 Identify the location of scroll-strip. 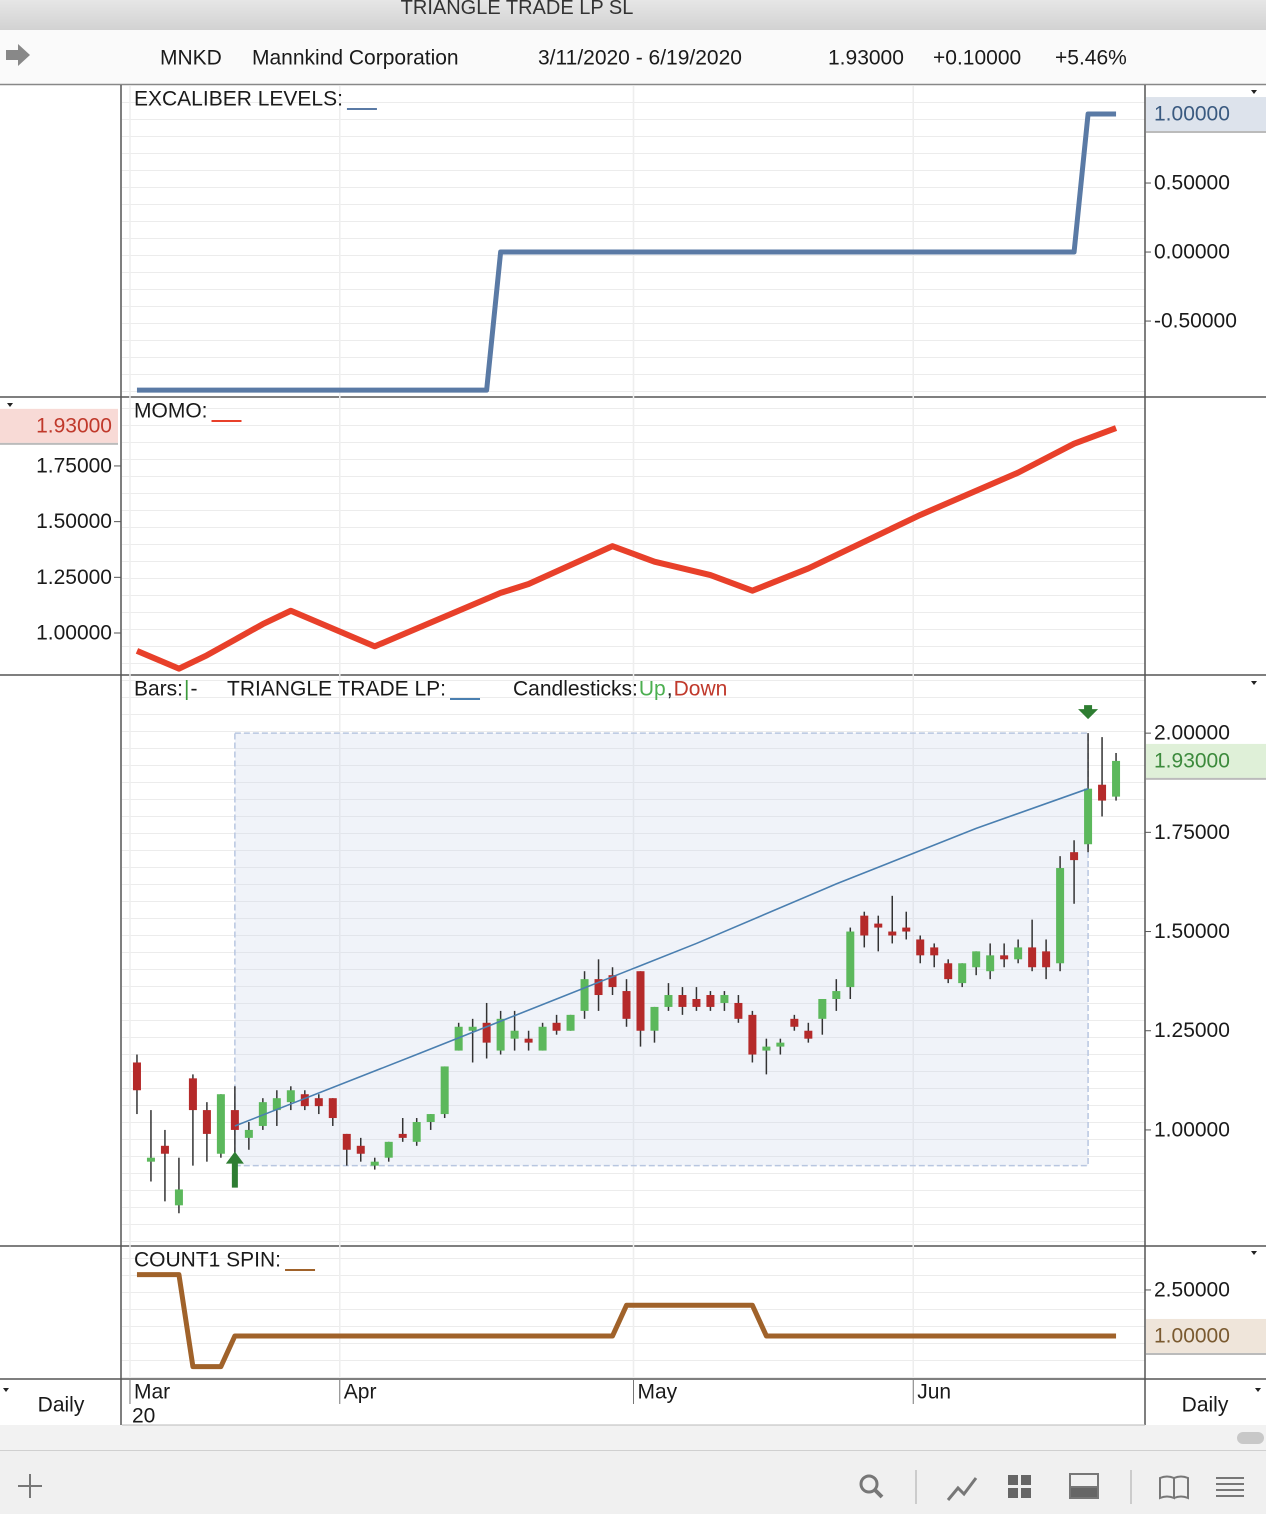
(633, 1437).